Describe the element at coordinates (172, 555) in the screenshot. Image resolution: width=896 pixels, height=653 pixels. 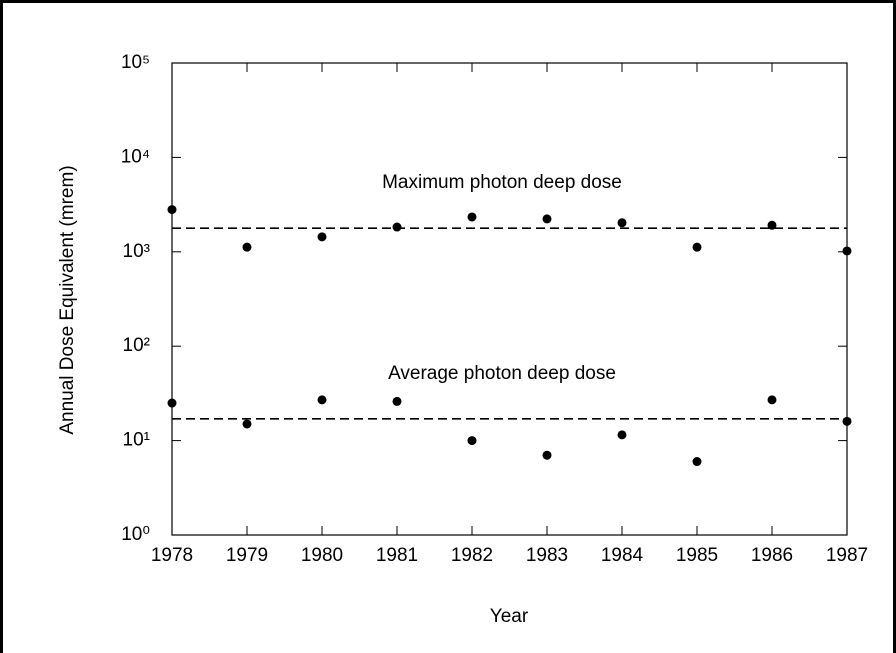
I see `x-tick-label: 1978` at that location.